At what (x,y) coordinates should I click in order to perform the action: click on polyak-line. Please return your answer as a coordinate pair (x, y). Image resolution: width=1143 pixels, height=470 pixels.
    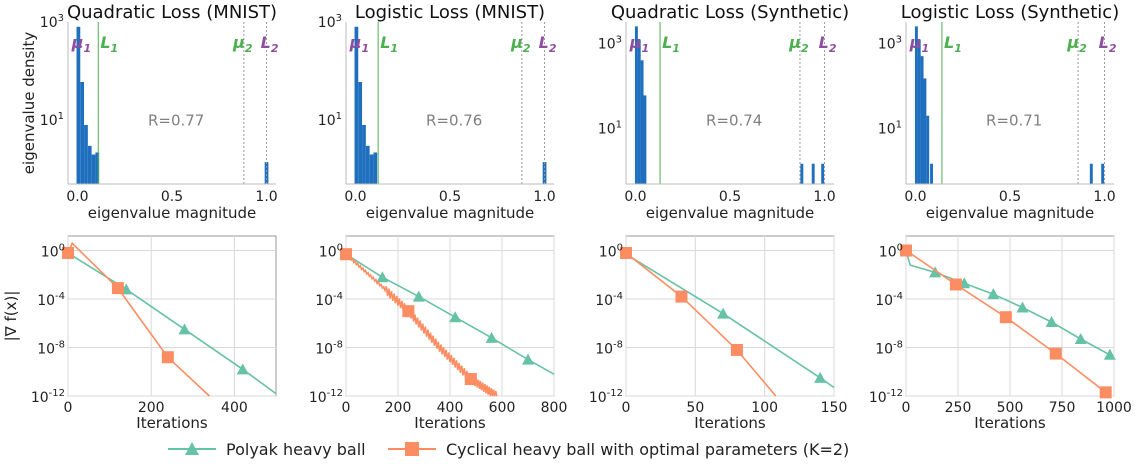
    Looking at the image, I should click on (730, 321).